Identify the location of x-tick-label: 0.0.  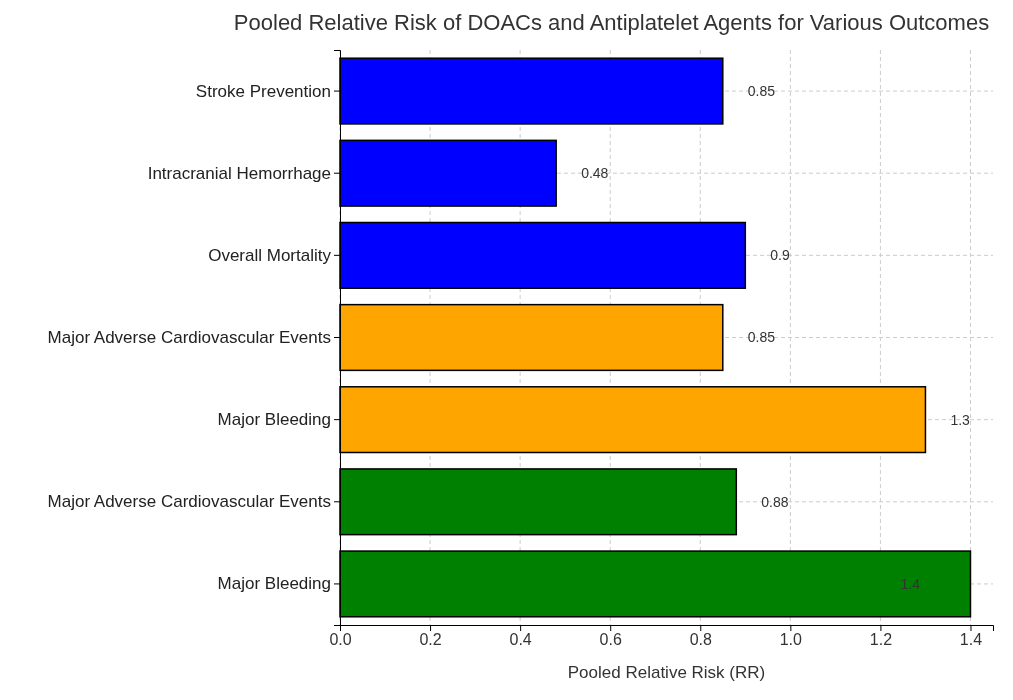
(340, 640).